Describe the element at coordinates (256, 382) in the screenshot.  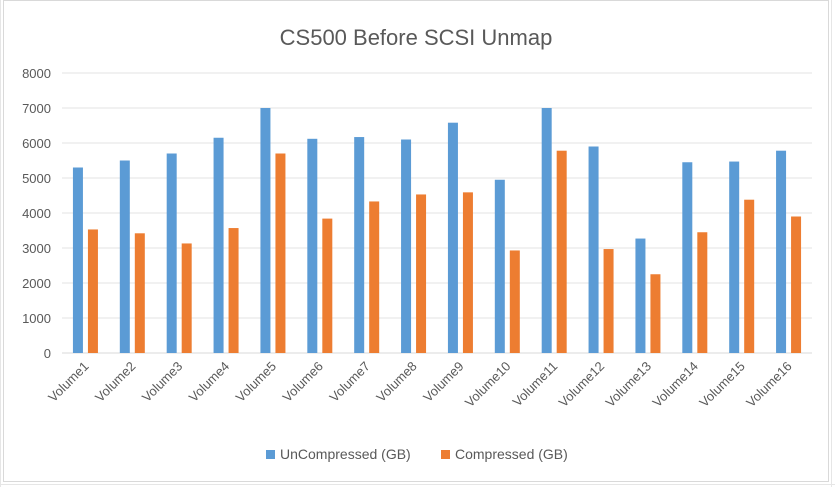
I see `x-tick-label: Volume5` at that location.